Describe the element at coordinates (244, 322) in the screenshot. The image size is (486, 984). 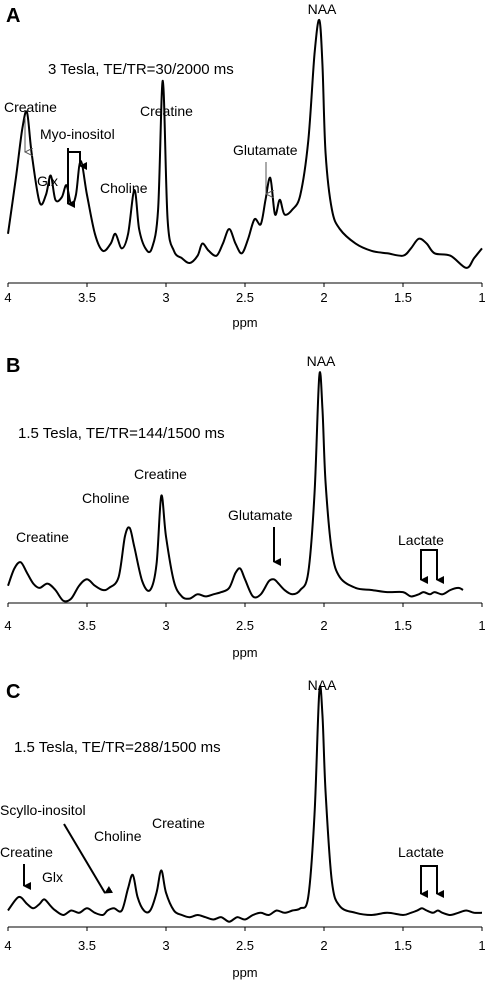
I see `panel-a-x-label: ppm` at that location.